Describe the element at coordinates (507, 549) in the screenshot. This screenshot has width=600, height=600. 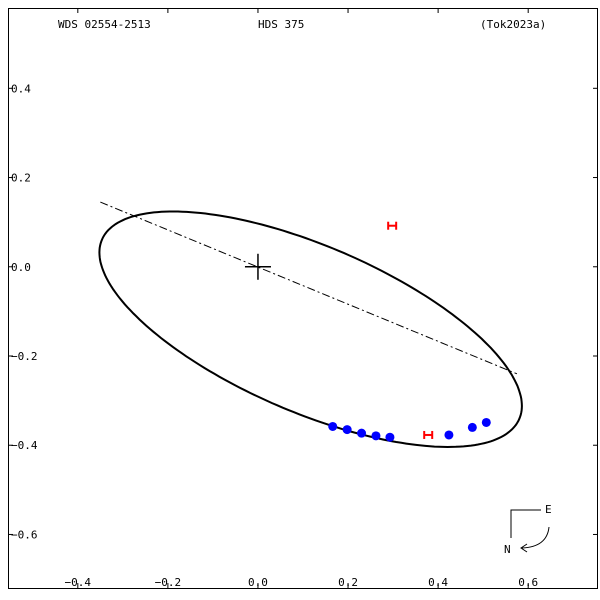
I see `compass-north-label: N` at that location.